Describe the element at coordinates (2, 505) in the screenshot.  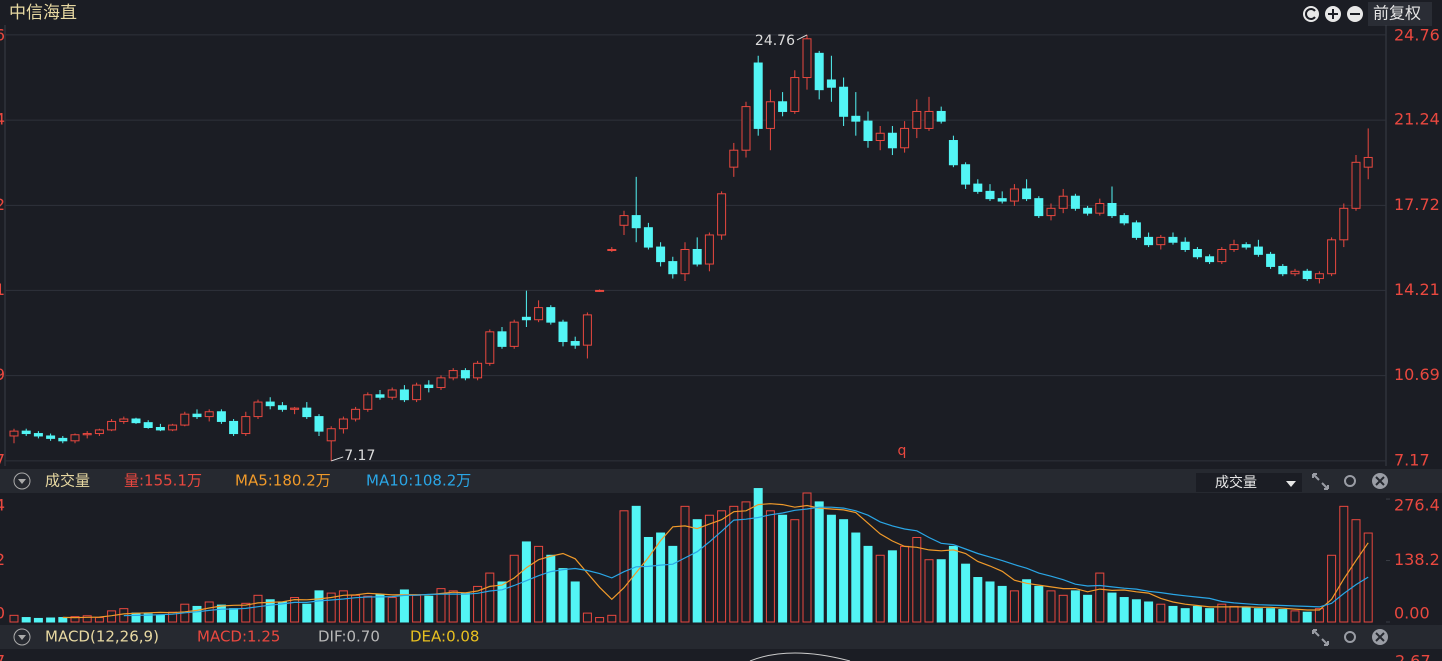
I see `y-tick-label-left: 276.4` at that location.